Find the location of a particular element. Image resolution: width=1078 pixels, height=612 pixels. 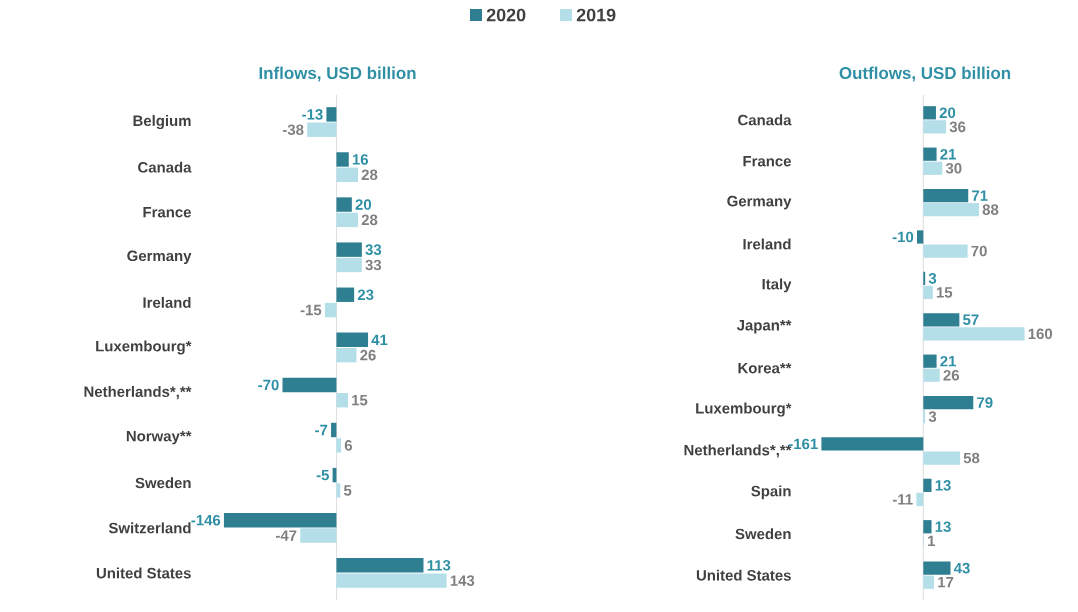

y-tick-label: Switzerland is located at coordinates (149, 528).